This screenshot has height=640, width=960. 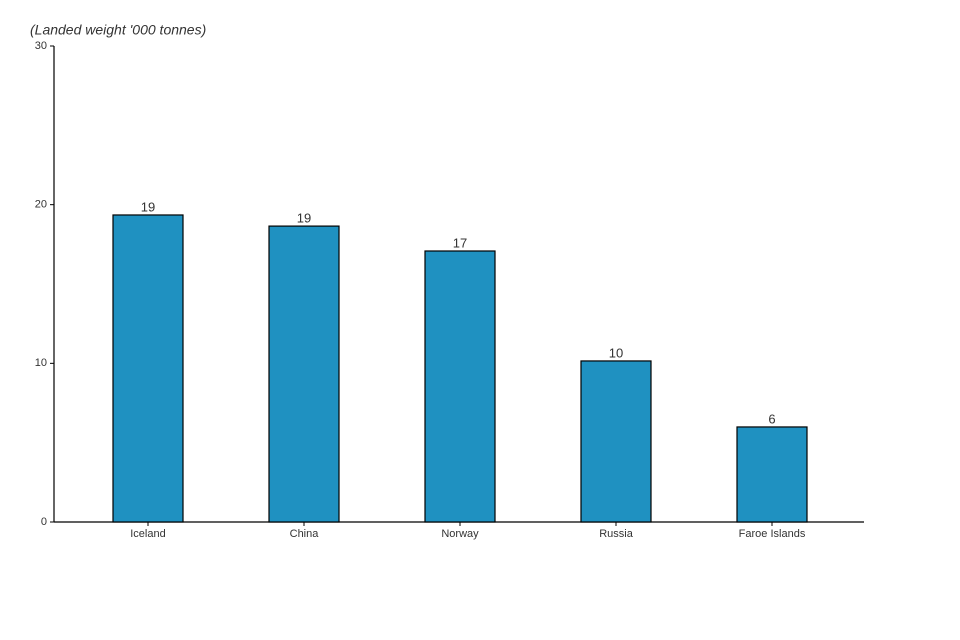 I want to click on x-tick-label: China, so click(x=305, y=534).